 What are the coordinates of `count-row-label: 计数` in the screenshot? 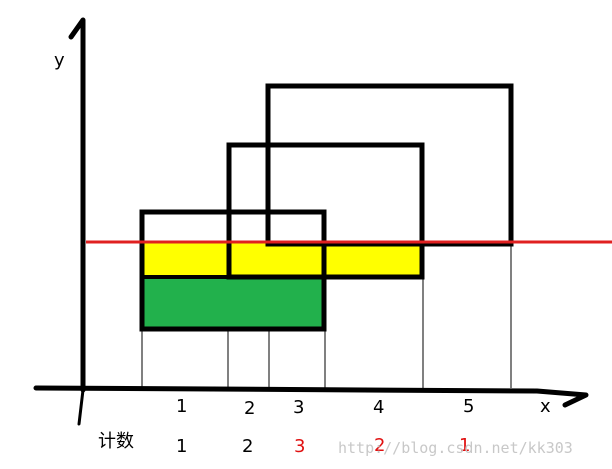 It's located at (116, 441).